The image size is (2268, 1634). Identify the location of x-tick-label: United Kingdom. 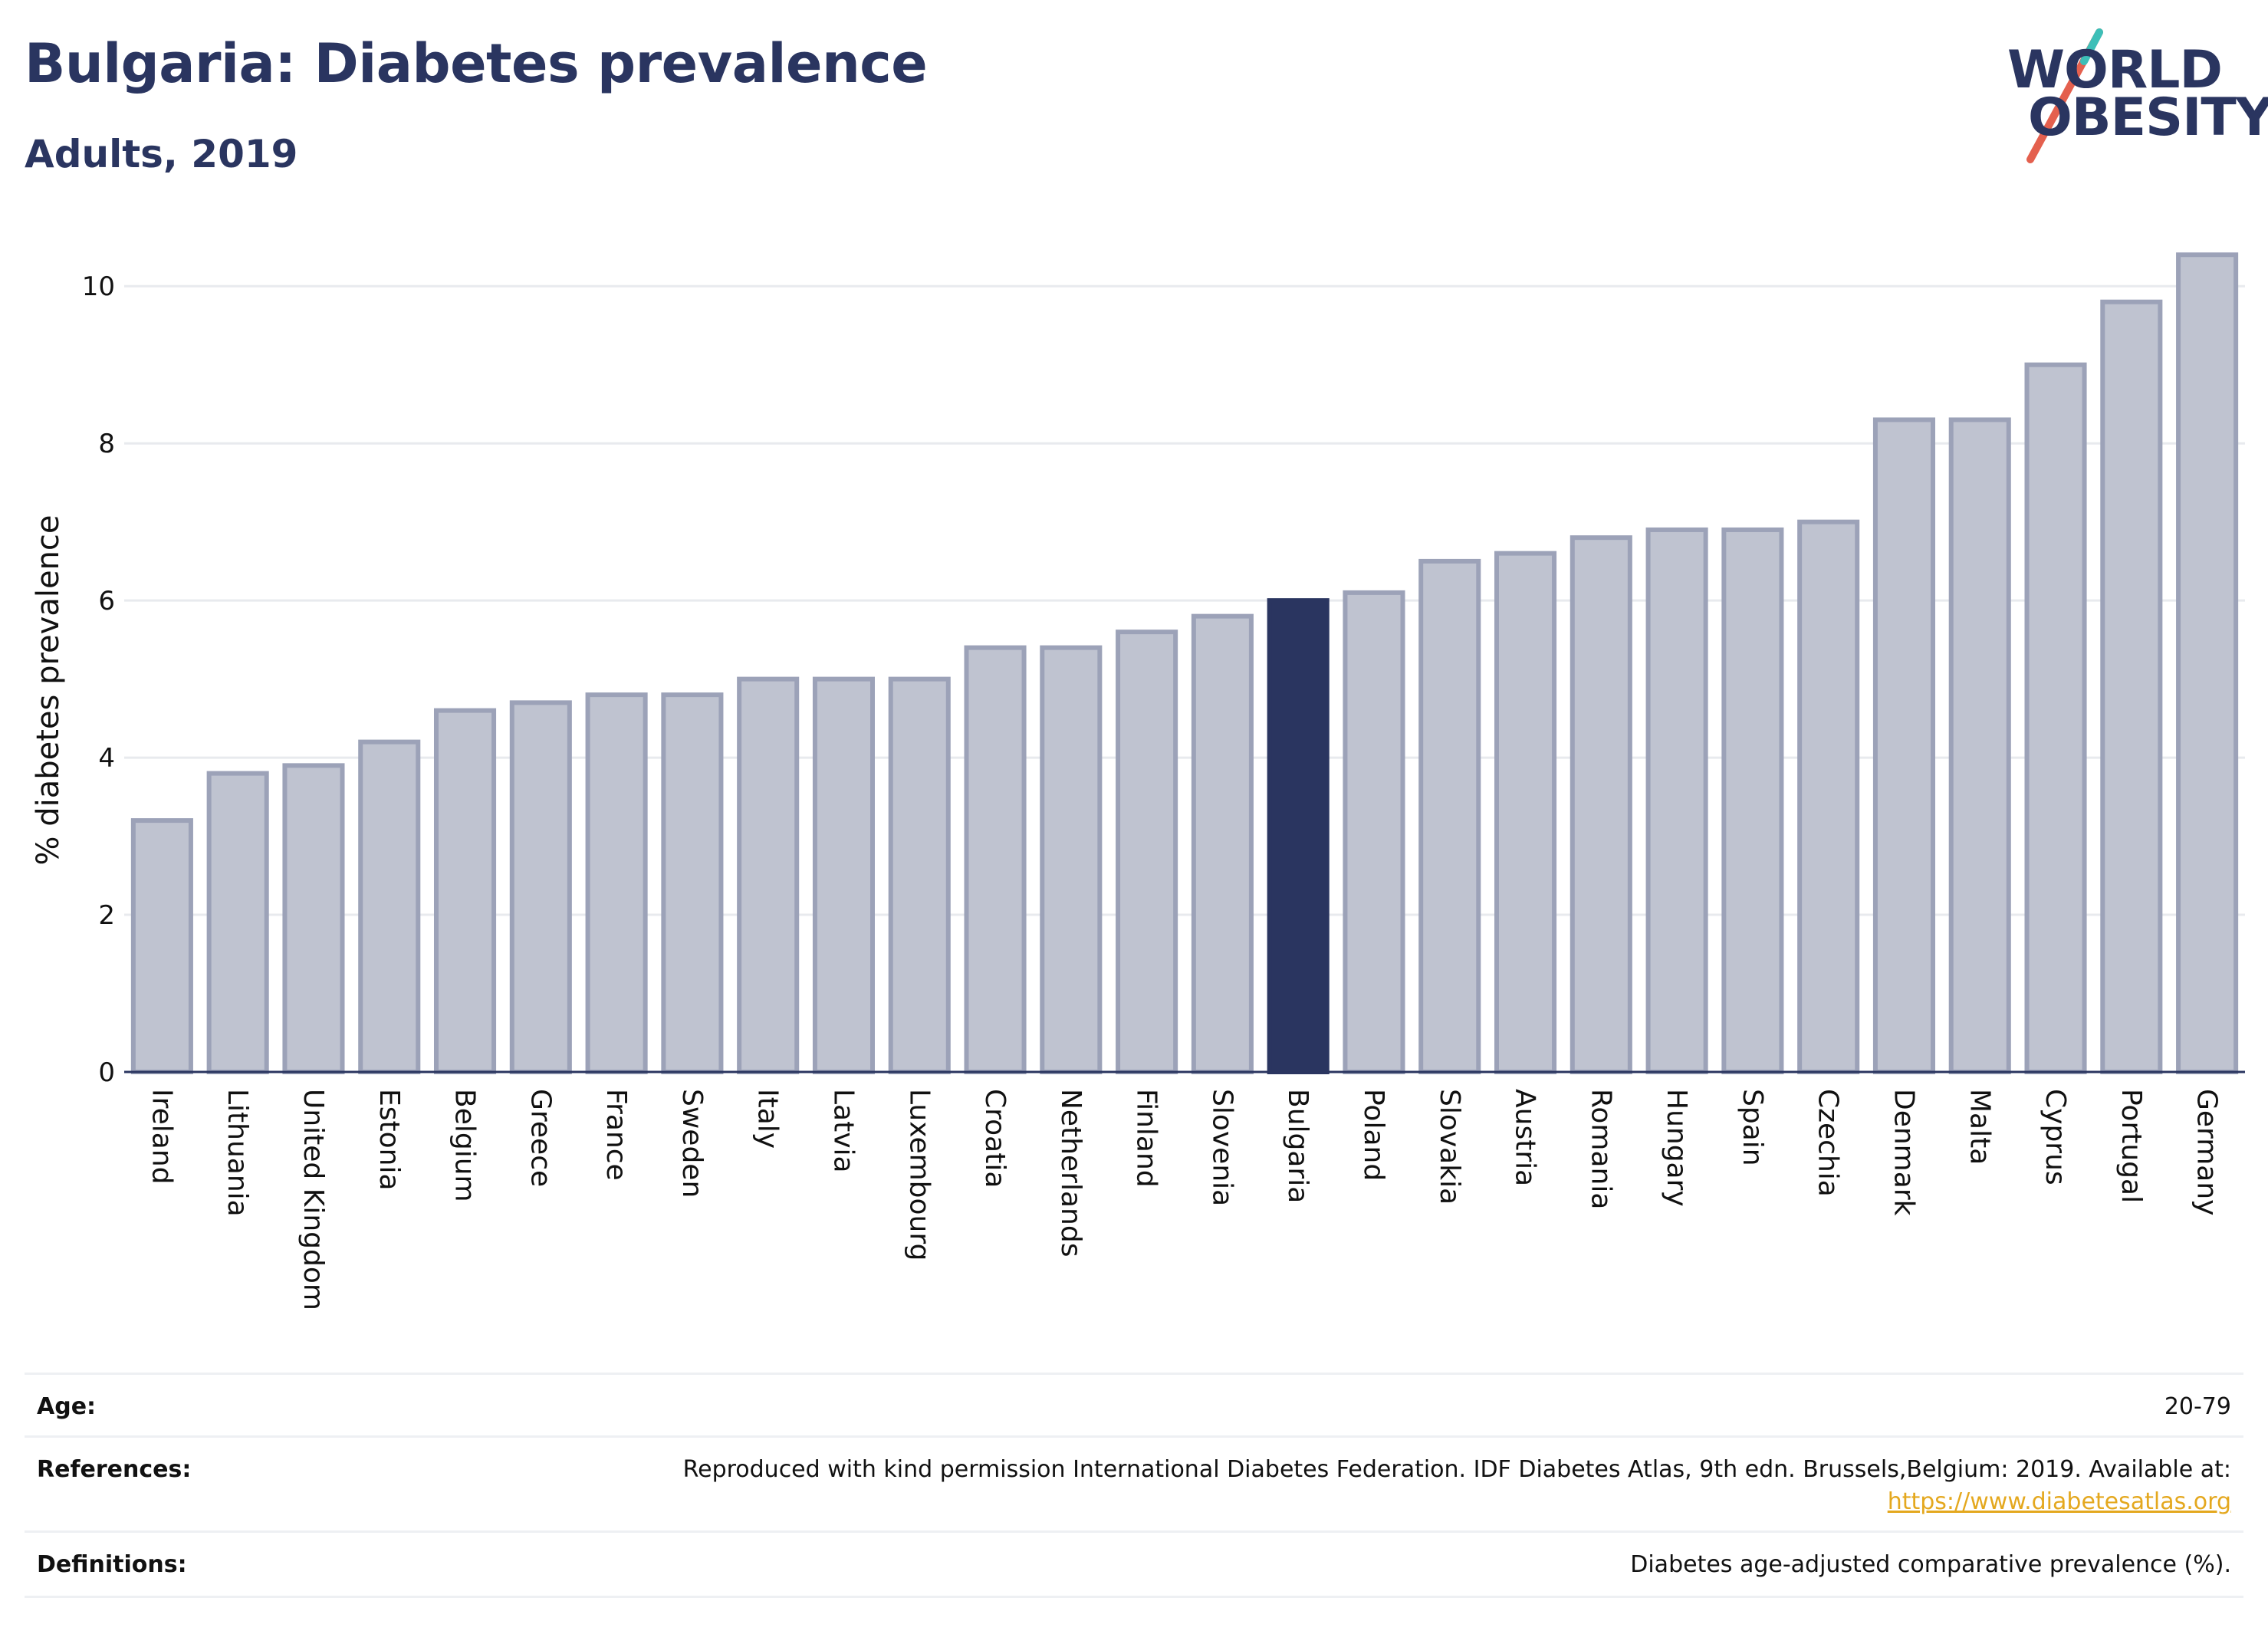
(313, 1200).